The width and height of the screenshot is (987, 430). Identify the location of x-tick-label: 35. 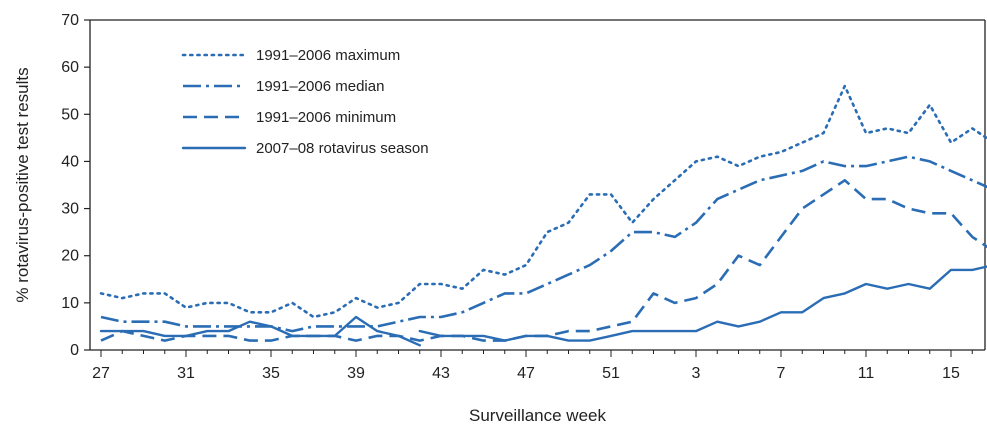
(271, 373).